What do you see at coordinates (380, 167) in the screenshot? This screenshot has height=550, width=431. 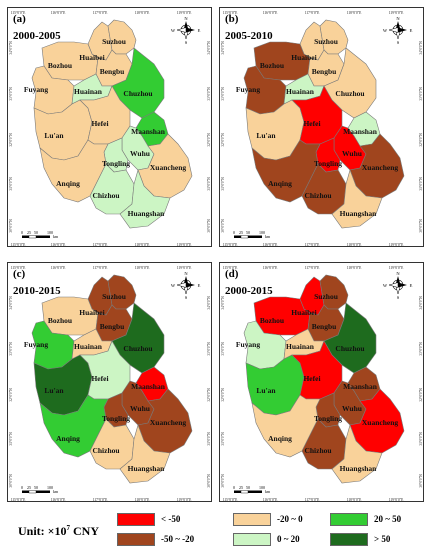 I see `city-label-xuancheng: Xuancheng` at bounding box center [380, 167].